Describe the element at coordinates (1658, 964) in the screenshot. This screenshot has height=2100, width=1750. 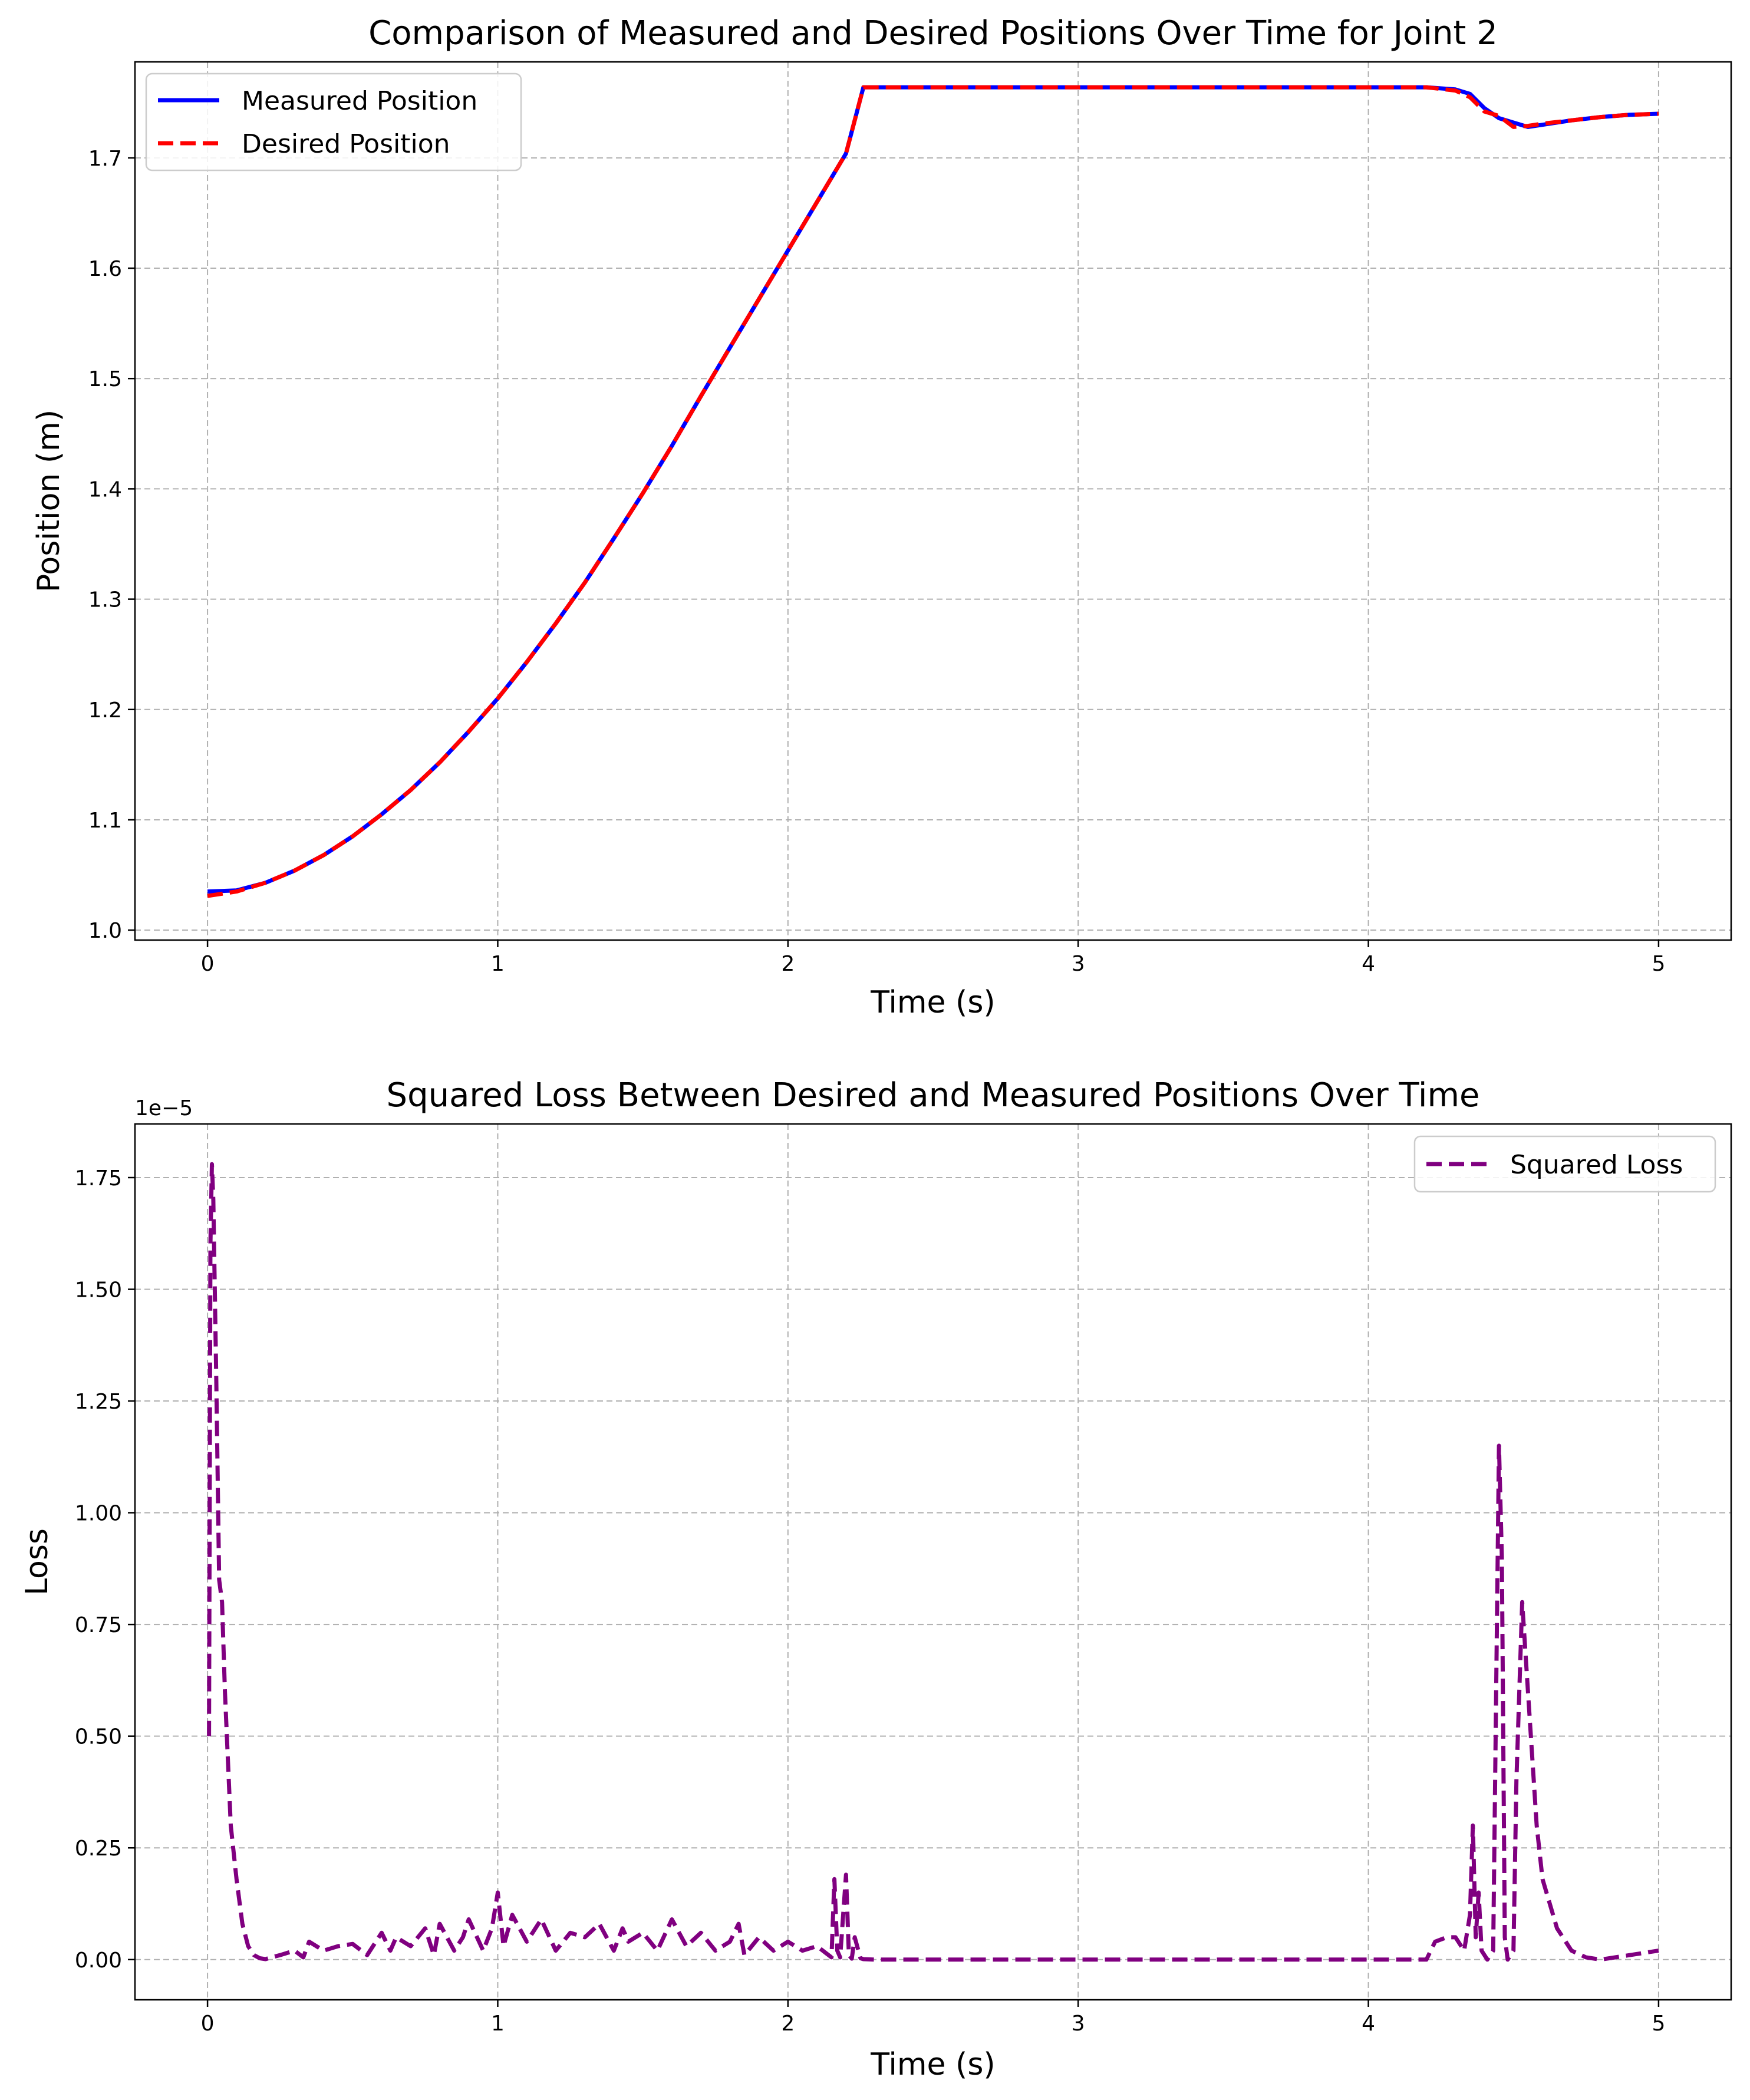
I see `position-x-tick-label: 5` at that location.